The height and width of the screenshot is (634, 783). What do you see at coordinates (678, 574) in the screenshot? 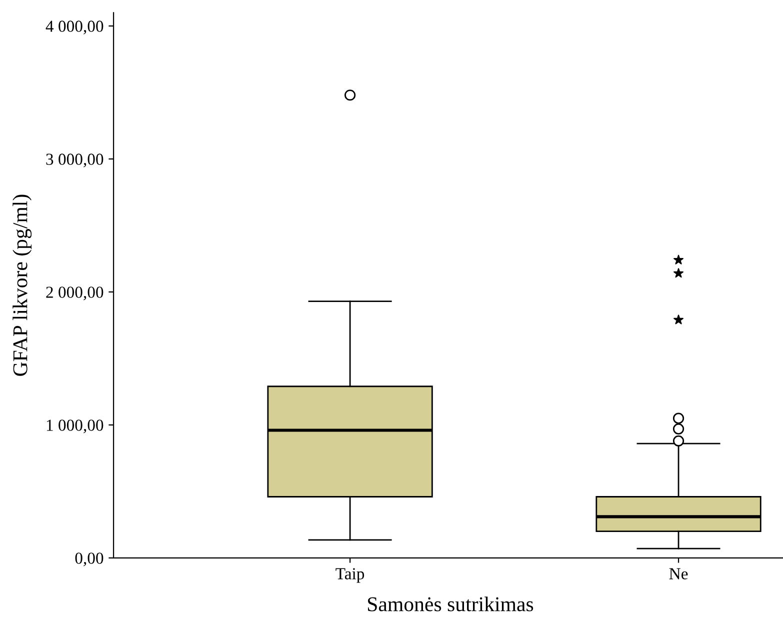
I see `x-tick-label: Ne` at bounding box center [678, 574].